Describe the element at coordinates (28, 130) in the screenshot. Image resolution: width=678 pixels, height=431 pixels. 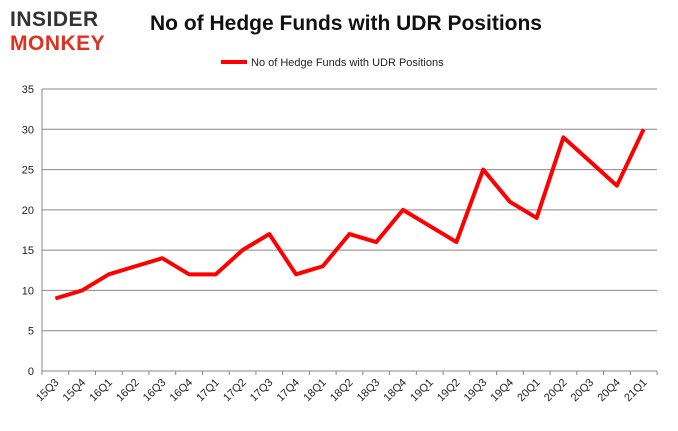
I see `y-tick-label: 30` at that location.